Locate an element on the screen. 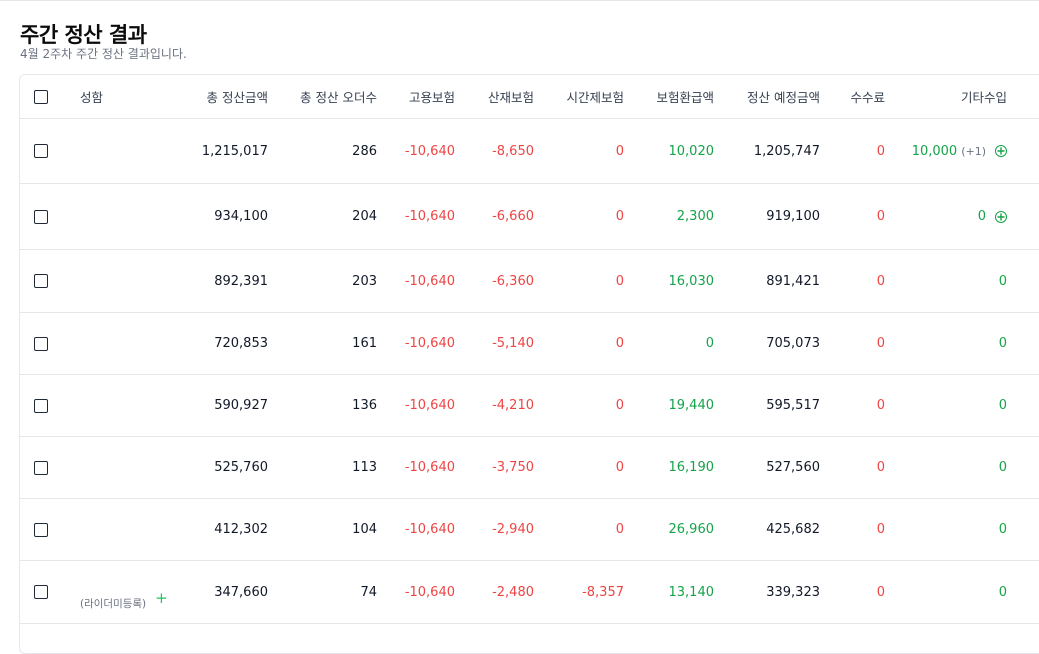 The height and width of the screenshot is (654, 1039). table-row: 590,927 136 -10,640 -4,210 0 19,440 595,517 0 0 is located at coordinates (529, 406).